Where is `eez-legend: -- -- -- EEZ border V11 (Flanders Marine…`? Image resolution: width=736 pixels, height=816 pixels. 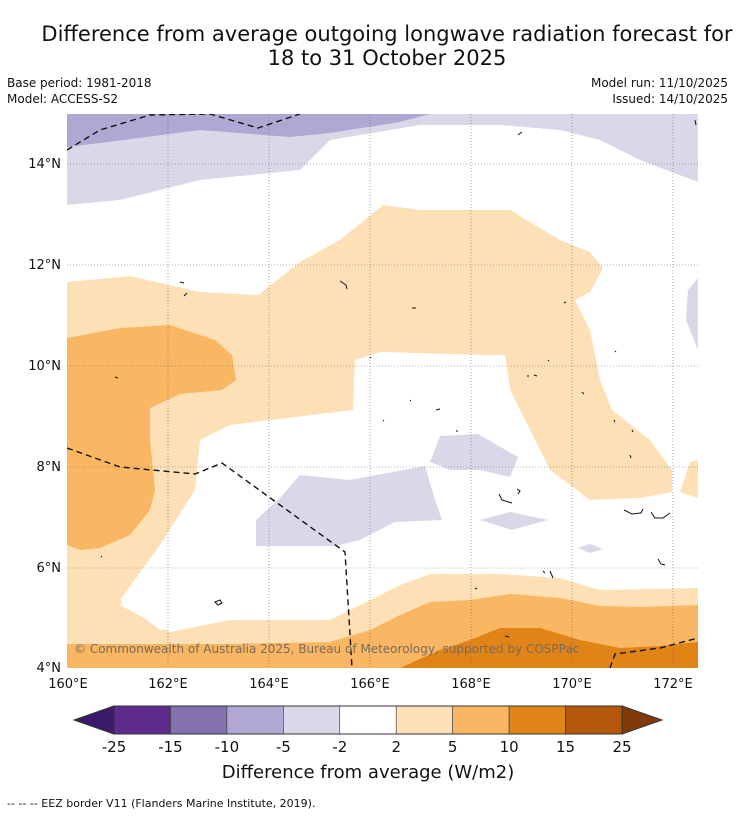
eez-legend: -- -- -- EEZ border V11 (Flanders Marine… is located at coordinates (161, 803).